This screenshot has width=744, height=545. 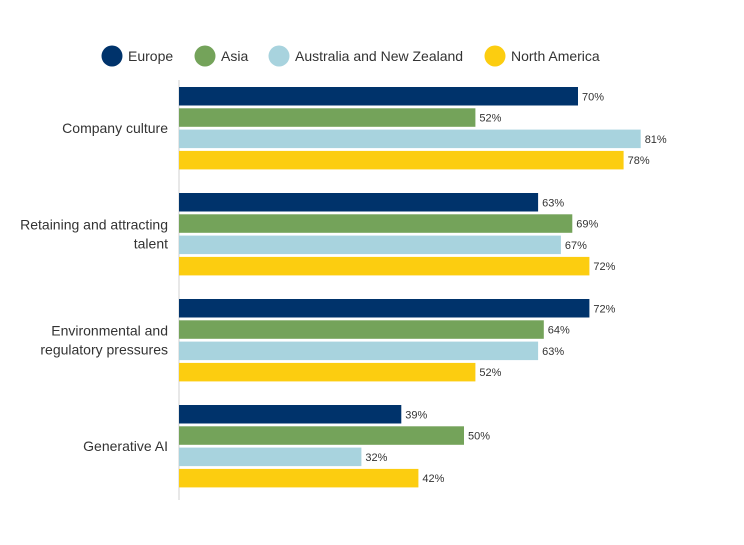 What do you see at coordinates (410, 139) in the screenshot?
I see `bar-company-culture-australia-and-new-zealand` at bounding box center [410, 139].